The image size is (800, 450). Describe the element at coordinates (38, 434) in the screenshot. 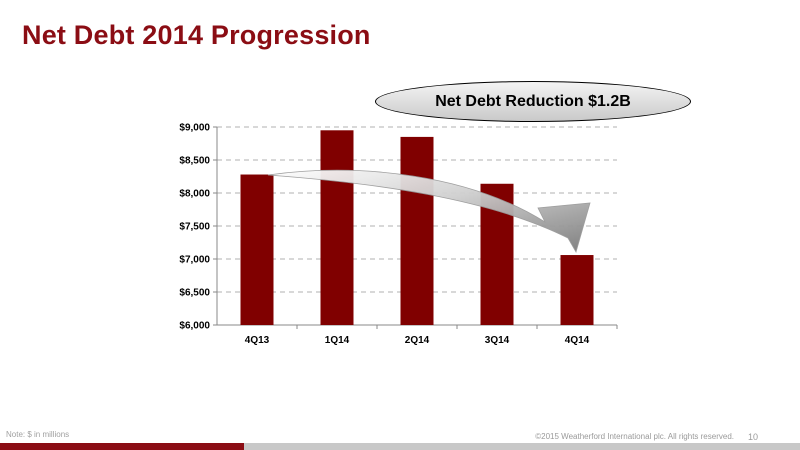

I see `footnote: Note: $ in millions` at that location.